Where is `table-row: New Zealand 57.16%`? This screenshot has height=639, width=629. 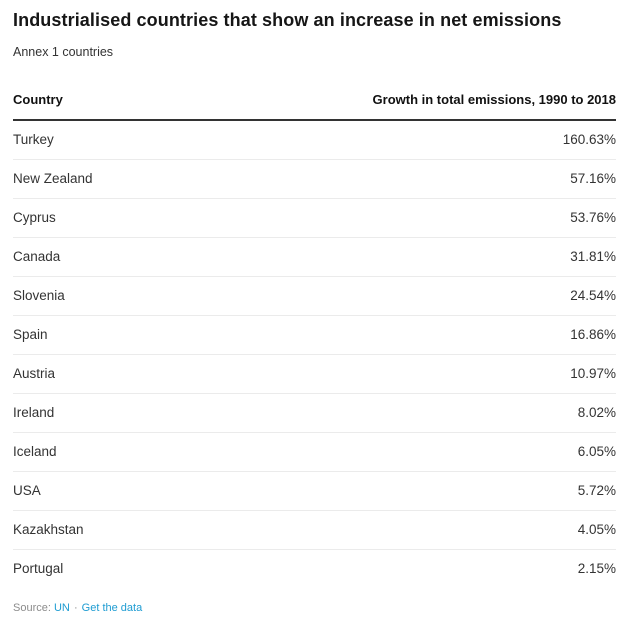
table-row: New Zealand 57.16% is located at coordinates (314, 179).